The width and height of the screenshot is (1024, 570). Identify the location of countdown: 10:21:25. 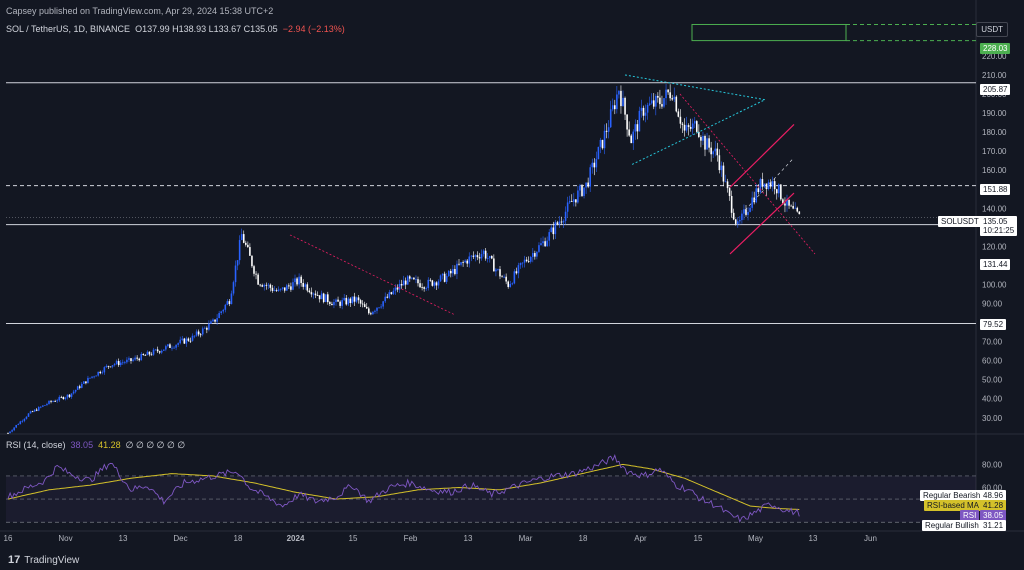
(999, 230).